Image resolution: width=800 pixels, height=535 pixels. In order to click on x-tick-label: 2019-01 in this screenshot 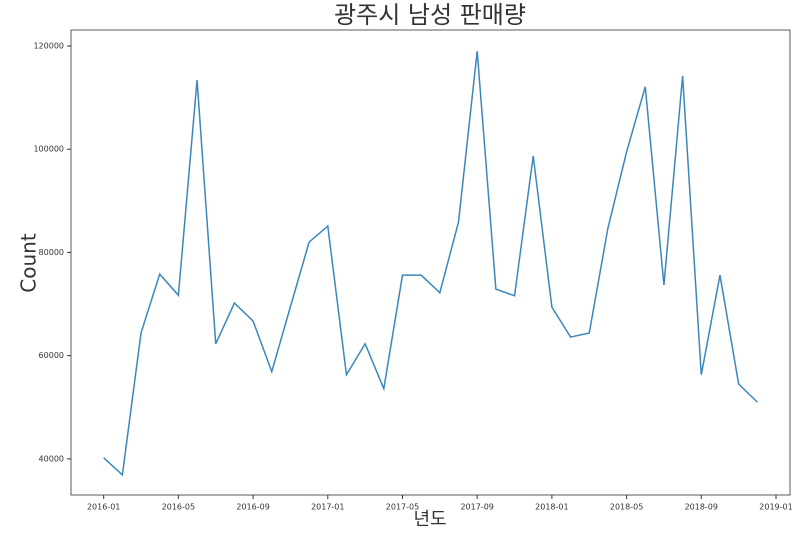, I will do `click(775, 507)`.